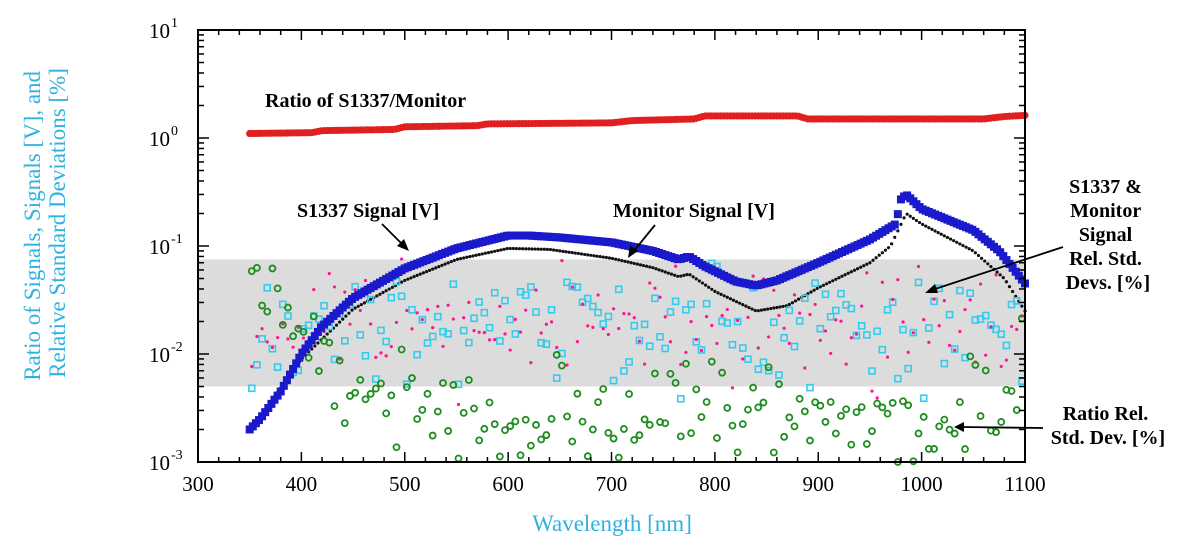 This screenshot has height=546, width=1186. Describe the element at coordinates (1105, 211) in the screenshot. I see `rsd-annotation-line-2: Monitor` at that location.